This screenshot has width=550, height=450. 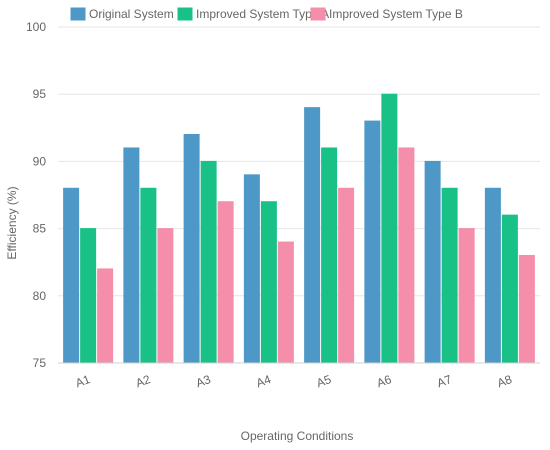 What do you see at coordinates (297, 436) in the screenshot?
I see `x-axis-label: Operating Conditions` at bounding box center [297, 436].